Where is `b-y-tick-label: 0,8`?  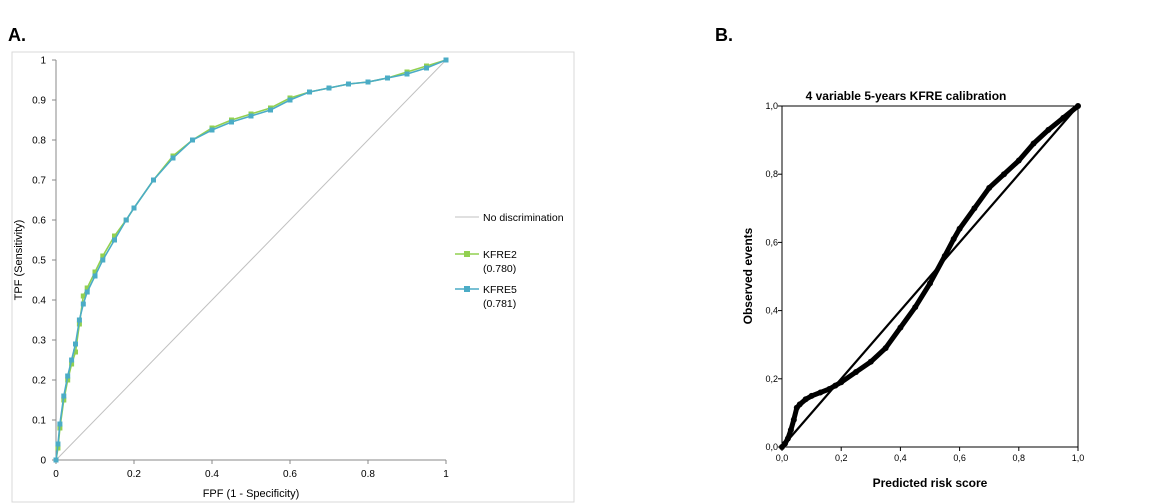
b-y-tick-label: 0,8 is located at coordinates (771, 174).